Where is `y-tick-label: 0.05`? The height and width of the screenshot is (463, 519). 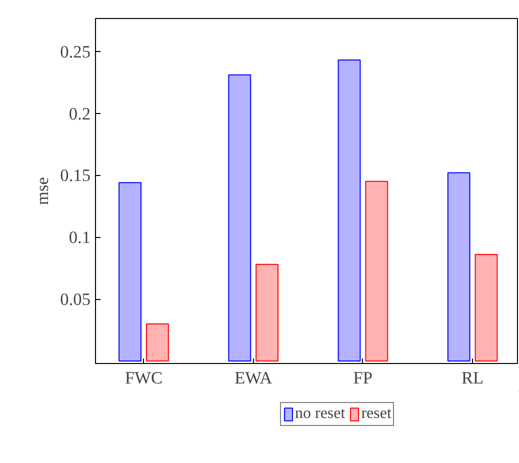
y-tick-label: 0.05 is located at coordinates (75, 300).